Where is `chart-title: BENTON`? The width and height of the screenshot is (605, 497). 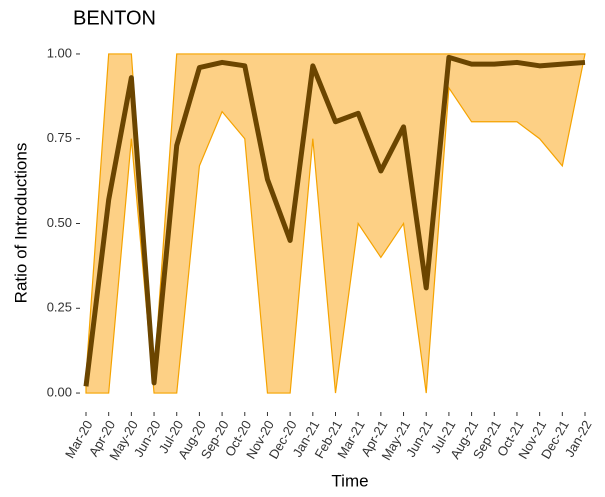
chart-title: BENTON is located at coordinates (114, 18).